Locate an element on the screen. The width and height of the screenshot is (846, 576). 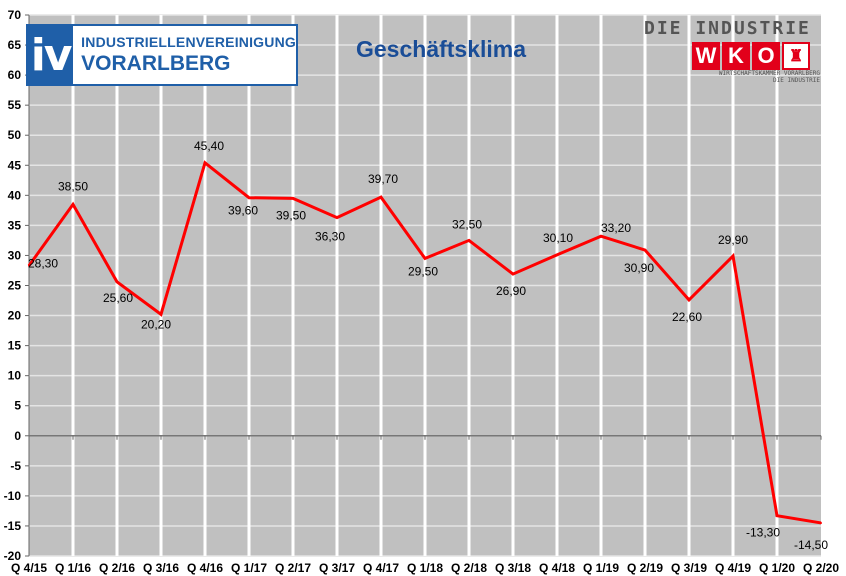
vorarlberg-crest-icon: ♜ is located at coordinates (796, 56).